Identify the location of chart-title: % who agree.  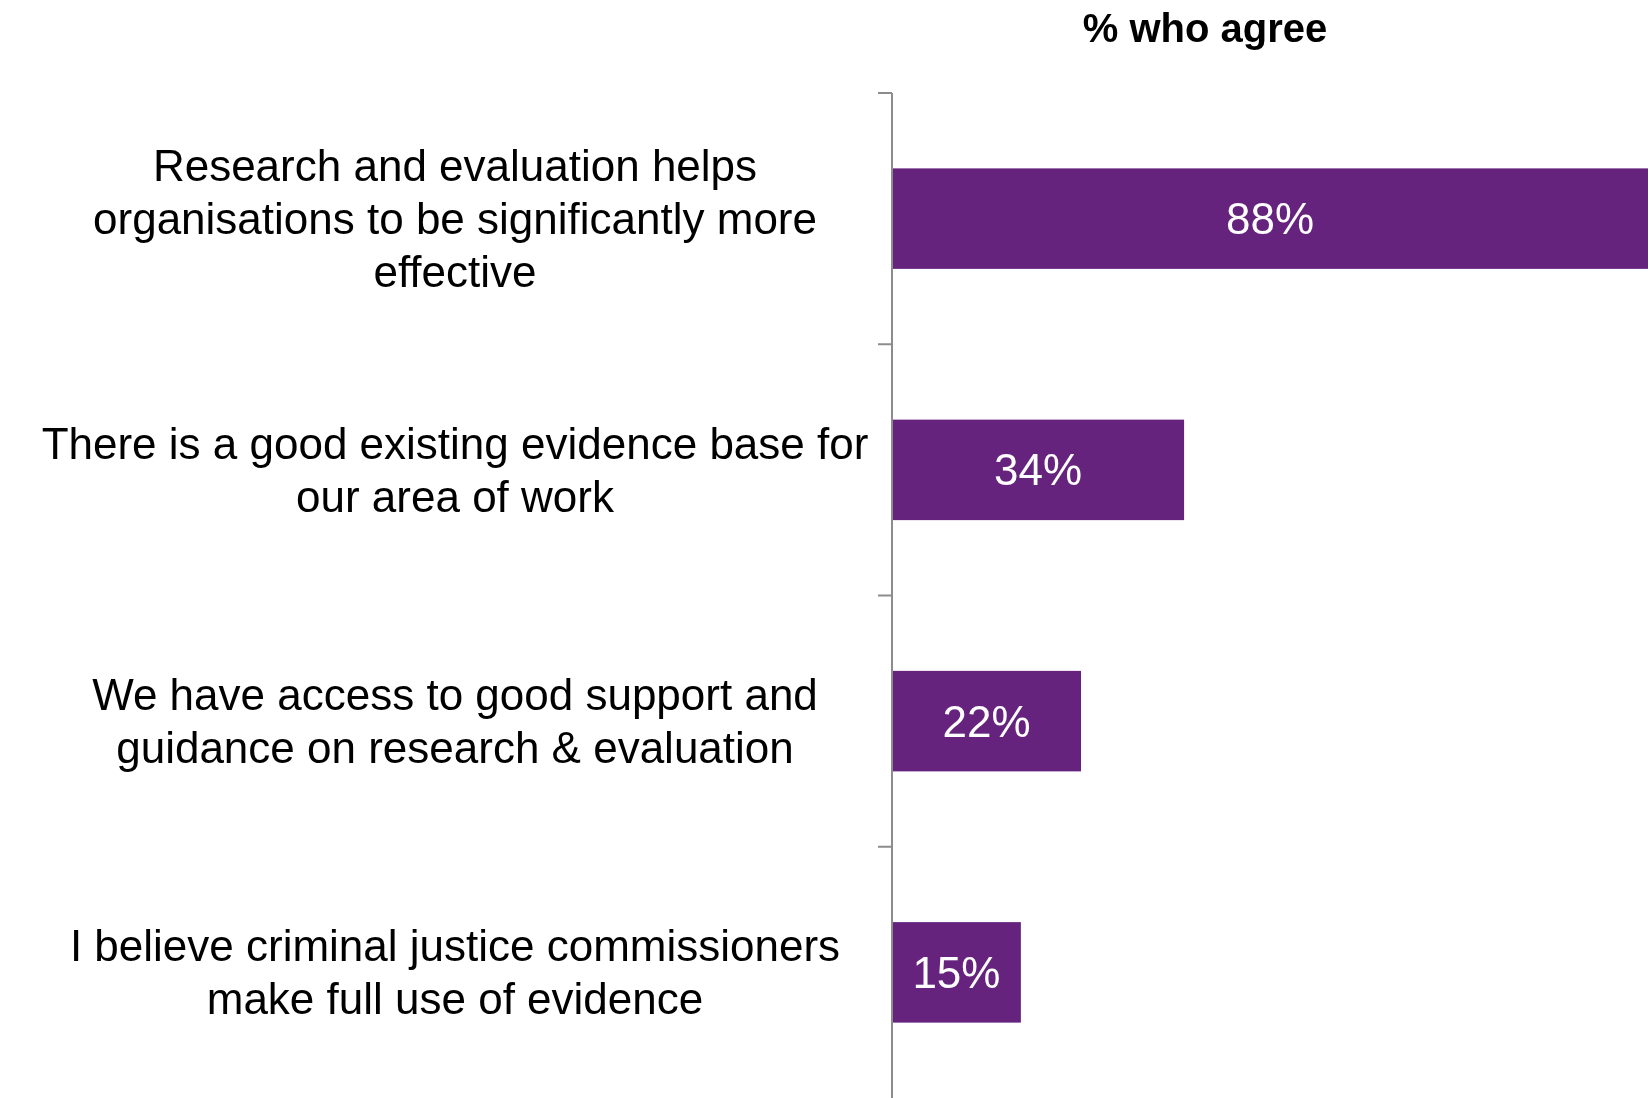
(1205, 28).